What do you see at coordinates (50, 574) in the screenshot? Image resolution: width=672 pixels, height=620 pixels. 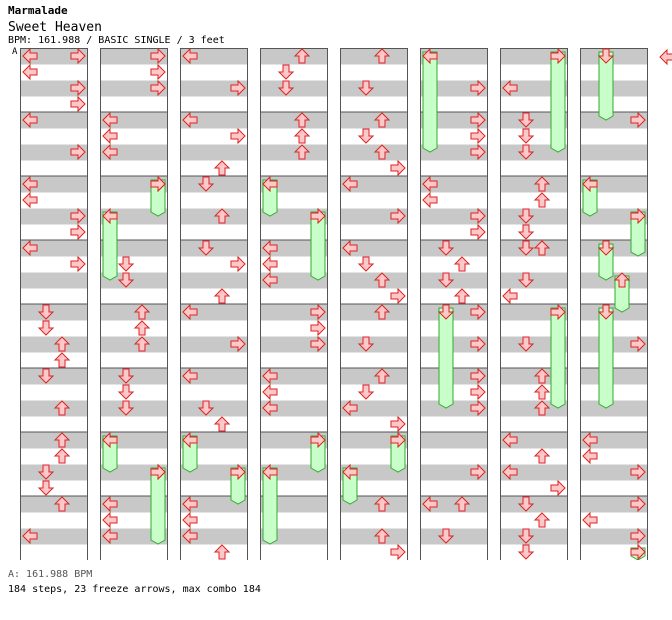 I see `bpm-legend: A: 161.988 BPM` at bounding box center [50, 574].